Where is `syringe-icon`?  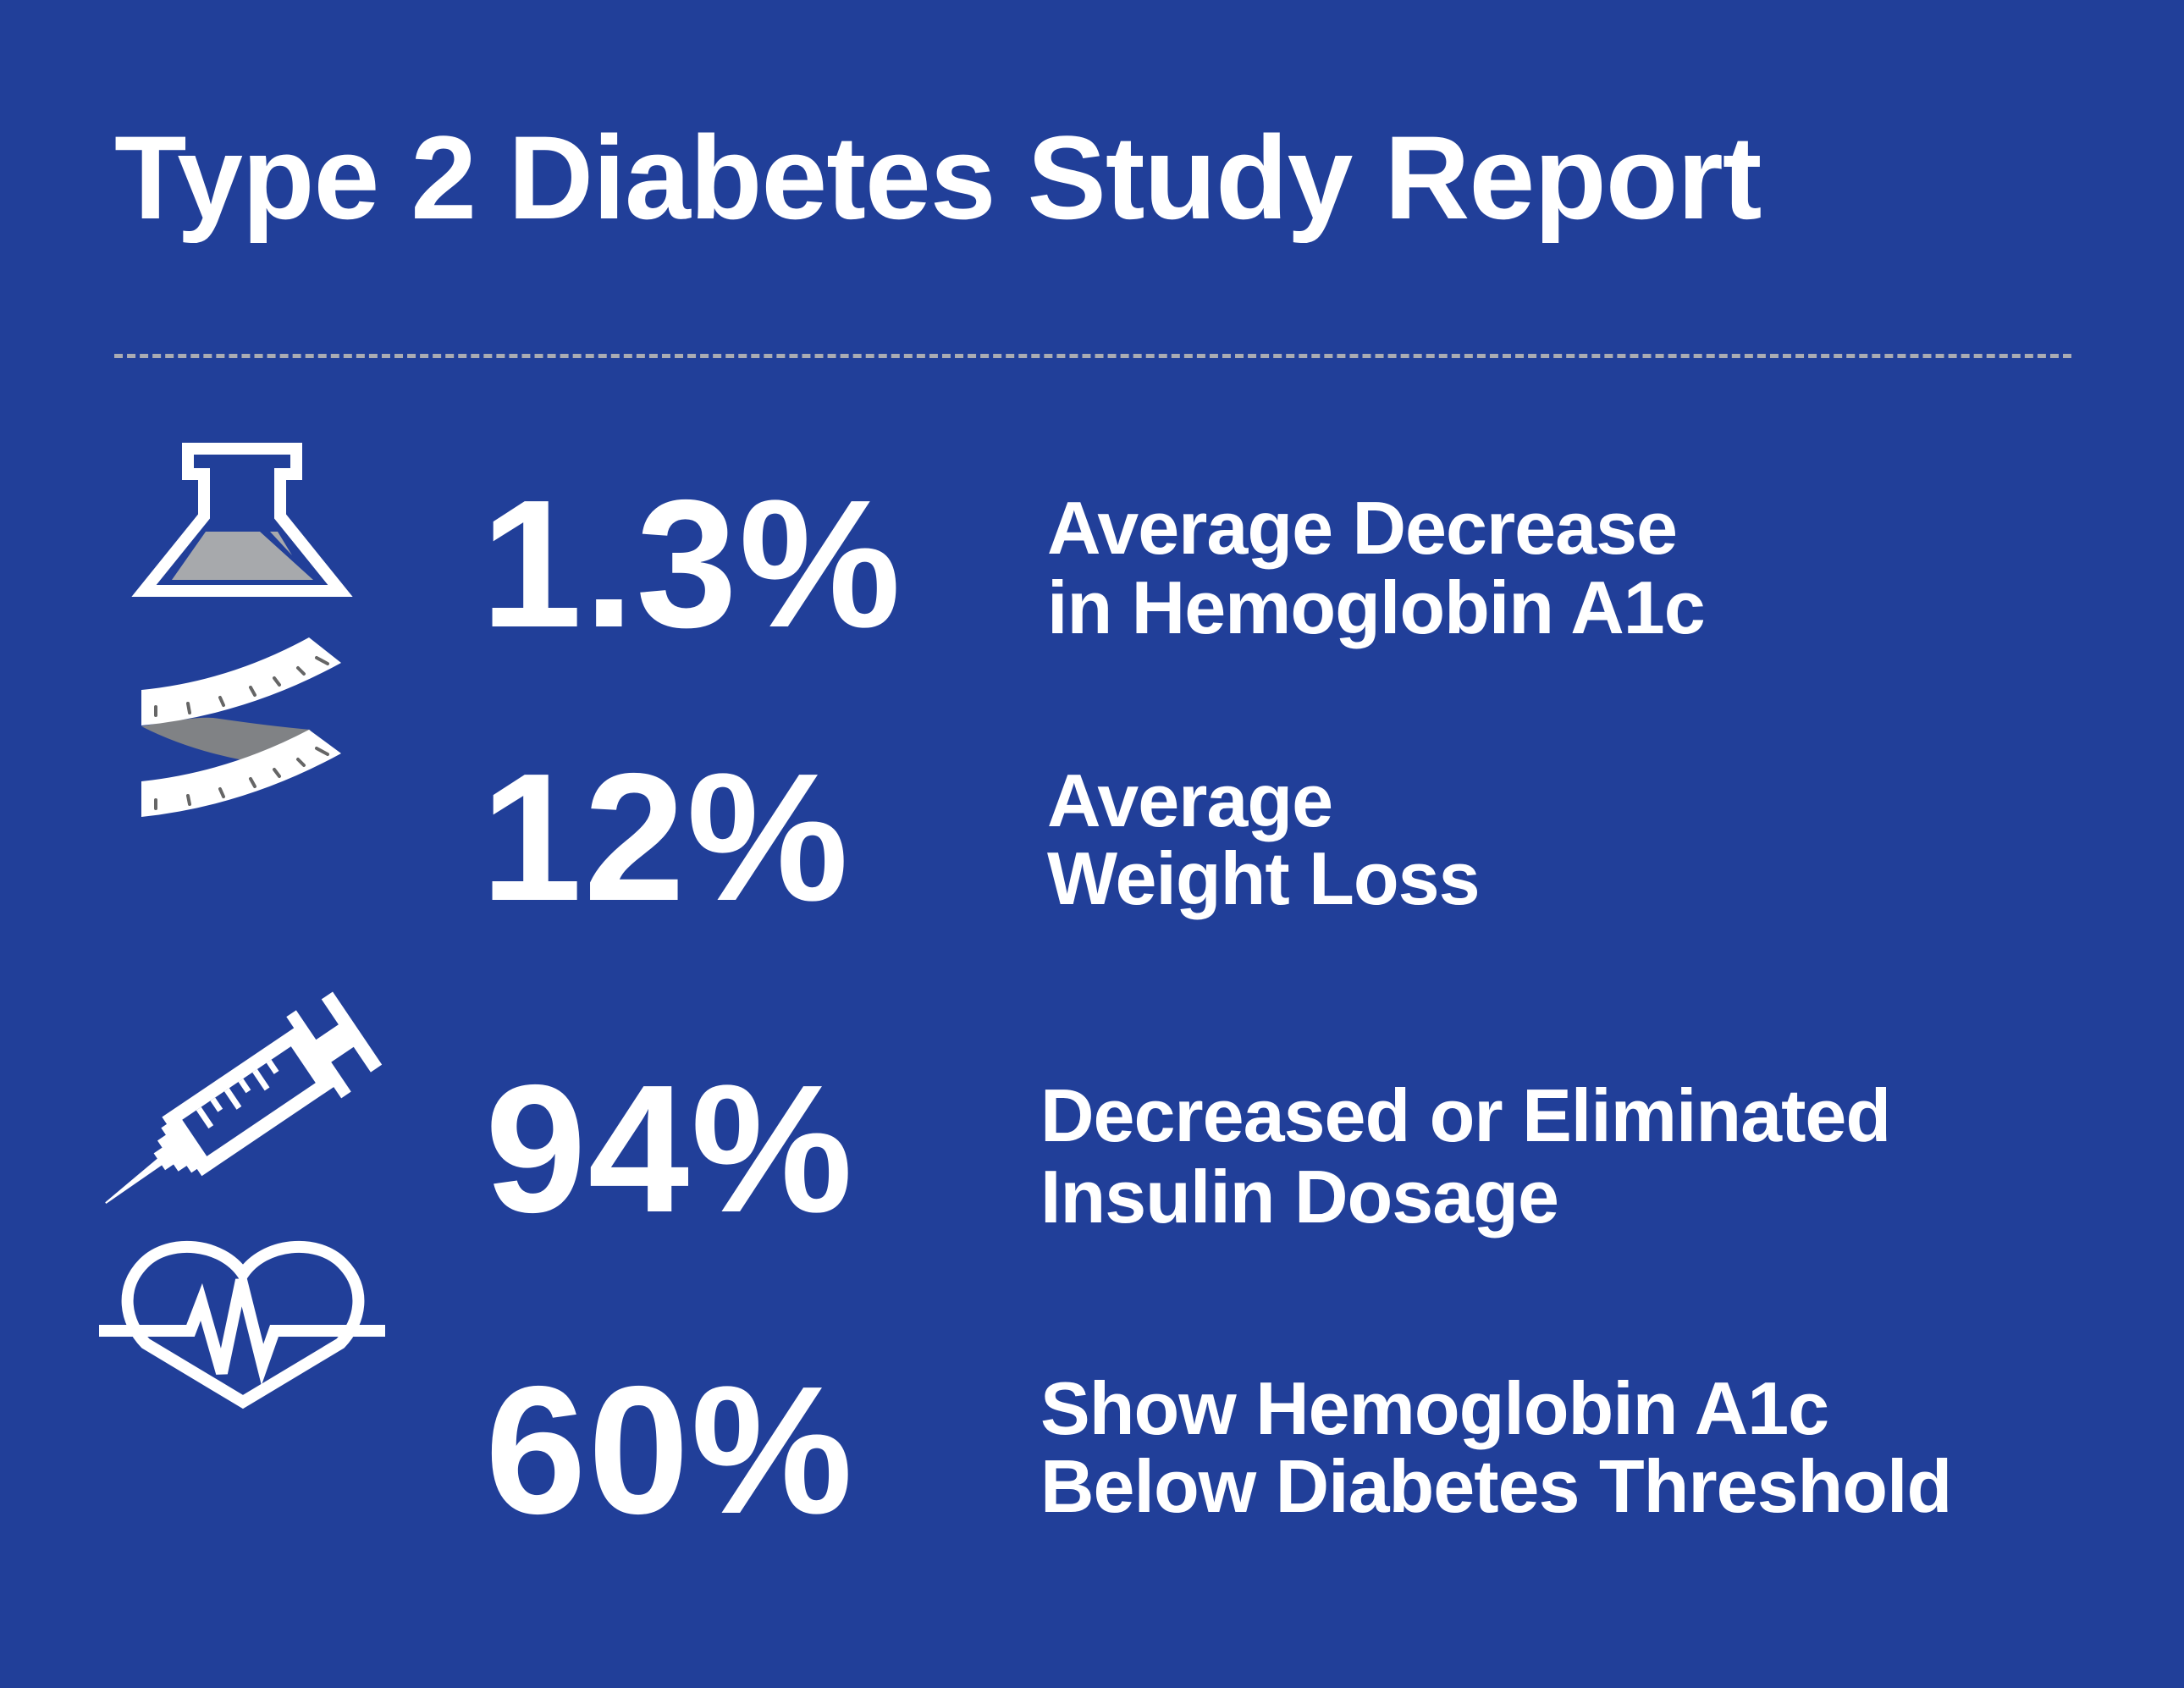
syringe-icon is located at coordinates (244, 1097).